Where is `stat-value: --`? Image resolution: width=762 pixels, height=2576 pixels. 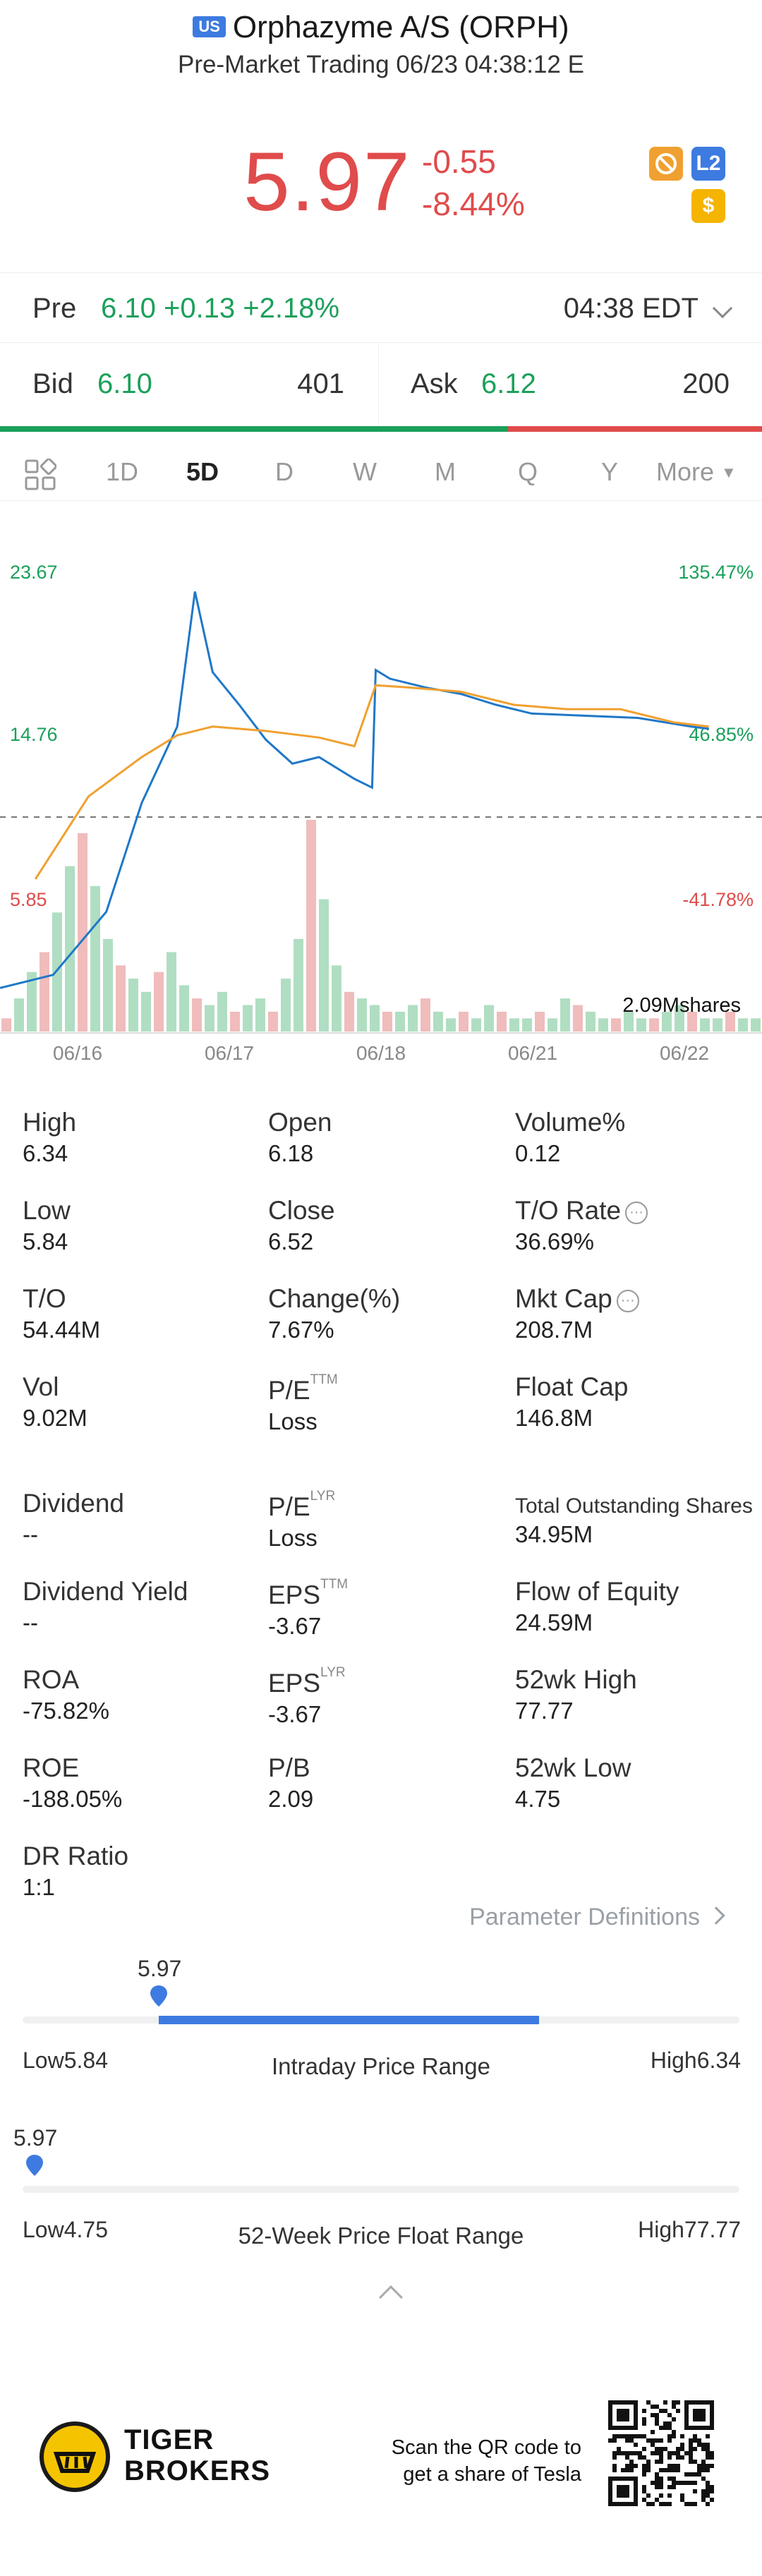 stat-value: -- is located at coordinates (30, 1622).